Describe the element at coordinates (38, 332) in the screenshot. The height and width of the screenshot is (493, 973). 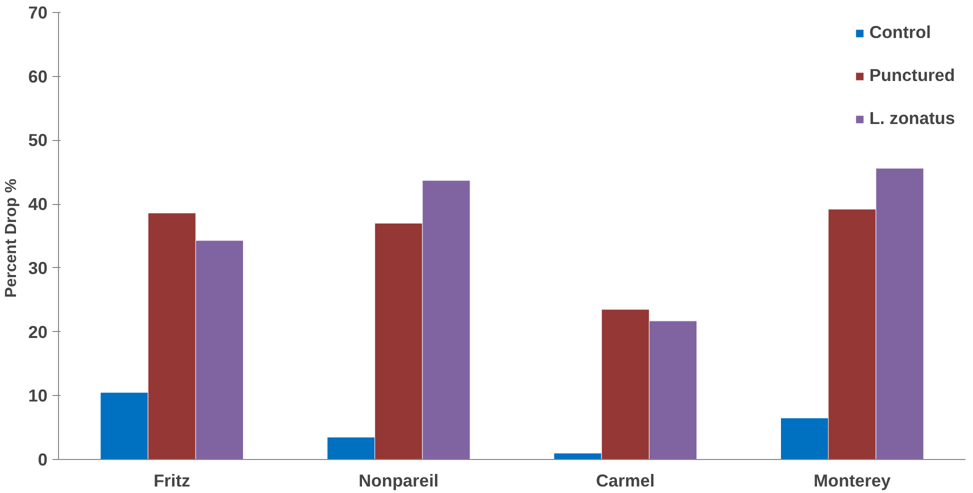
I see `y-tick-label: 20` at that location.